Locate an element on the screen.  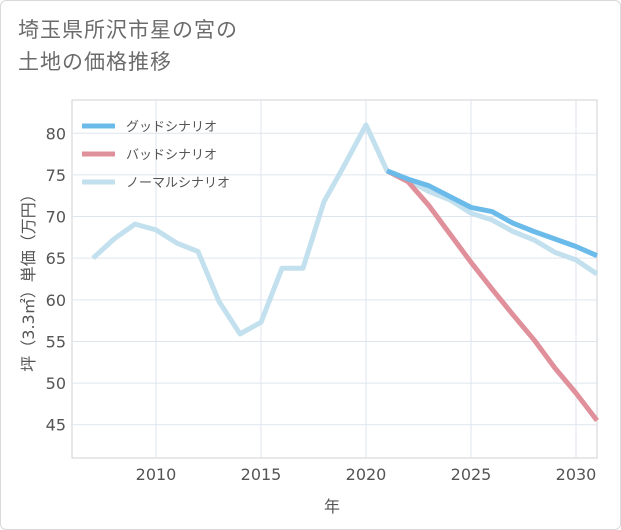
x-axis-ticks: 2010 2015 2020 2025 2030 is located at coordinates (366, 474).